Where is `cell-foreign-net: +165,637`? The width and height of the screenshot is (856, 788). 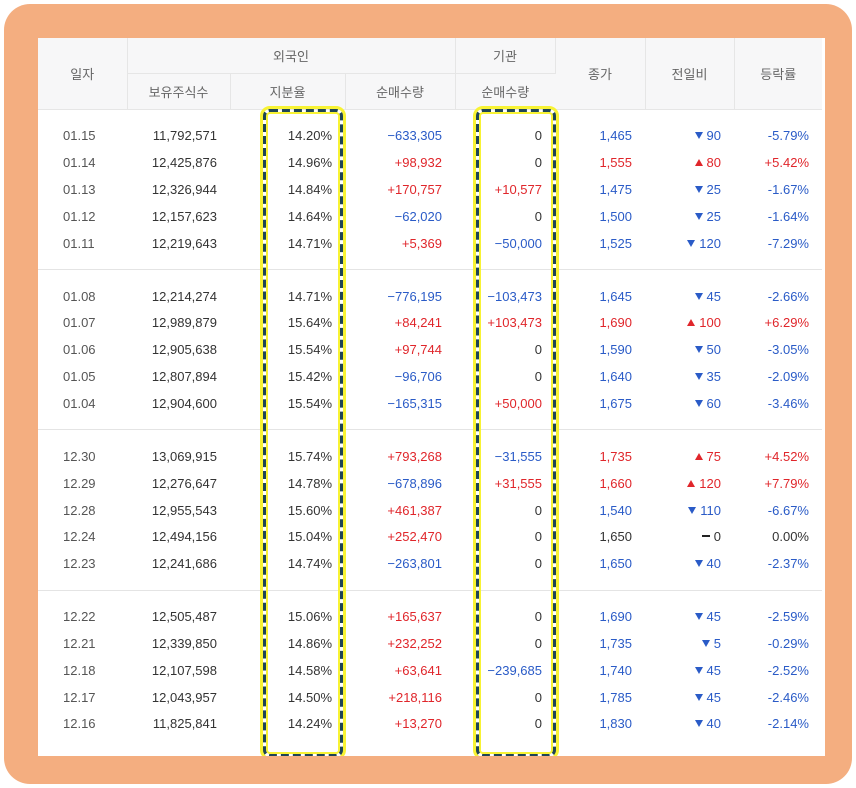 cell-foreign-net: +165,637 is located at coordinates (414, 617).